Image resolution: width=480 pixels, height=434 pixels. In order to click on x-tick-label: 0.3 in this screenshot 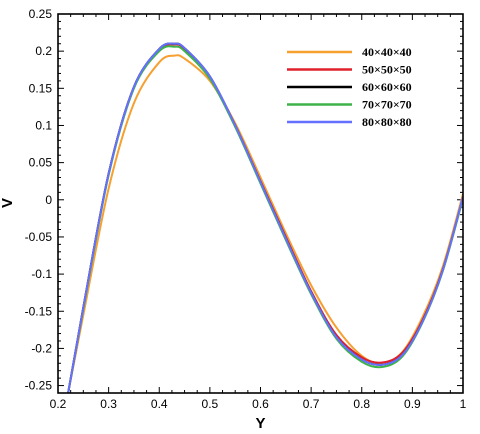, I will do `click(108, 404)`.